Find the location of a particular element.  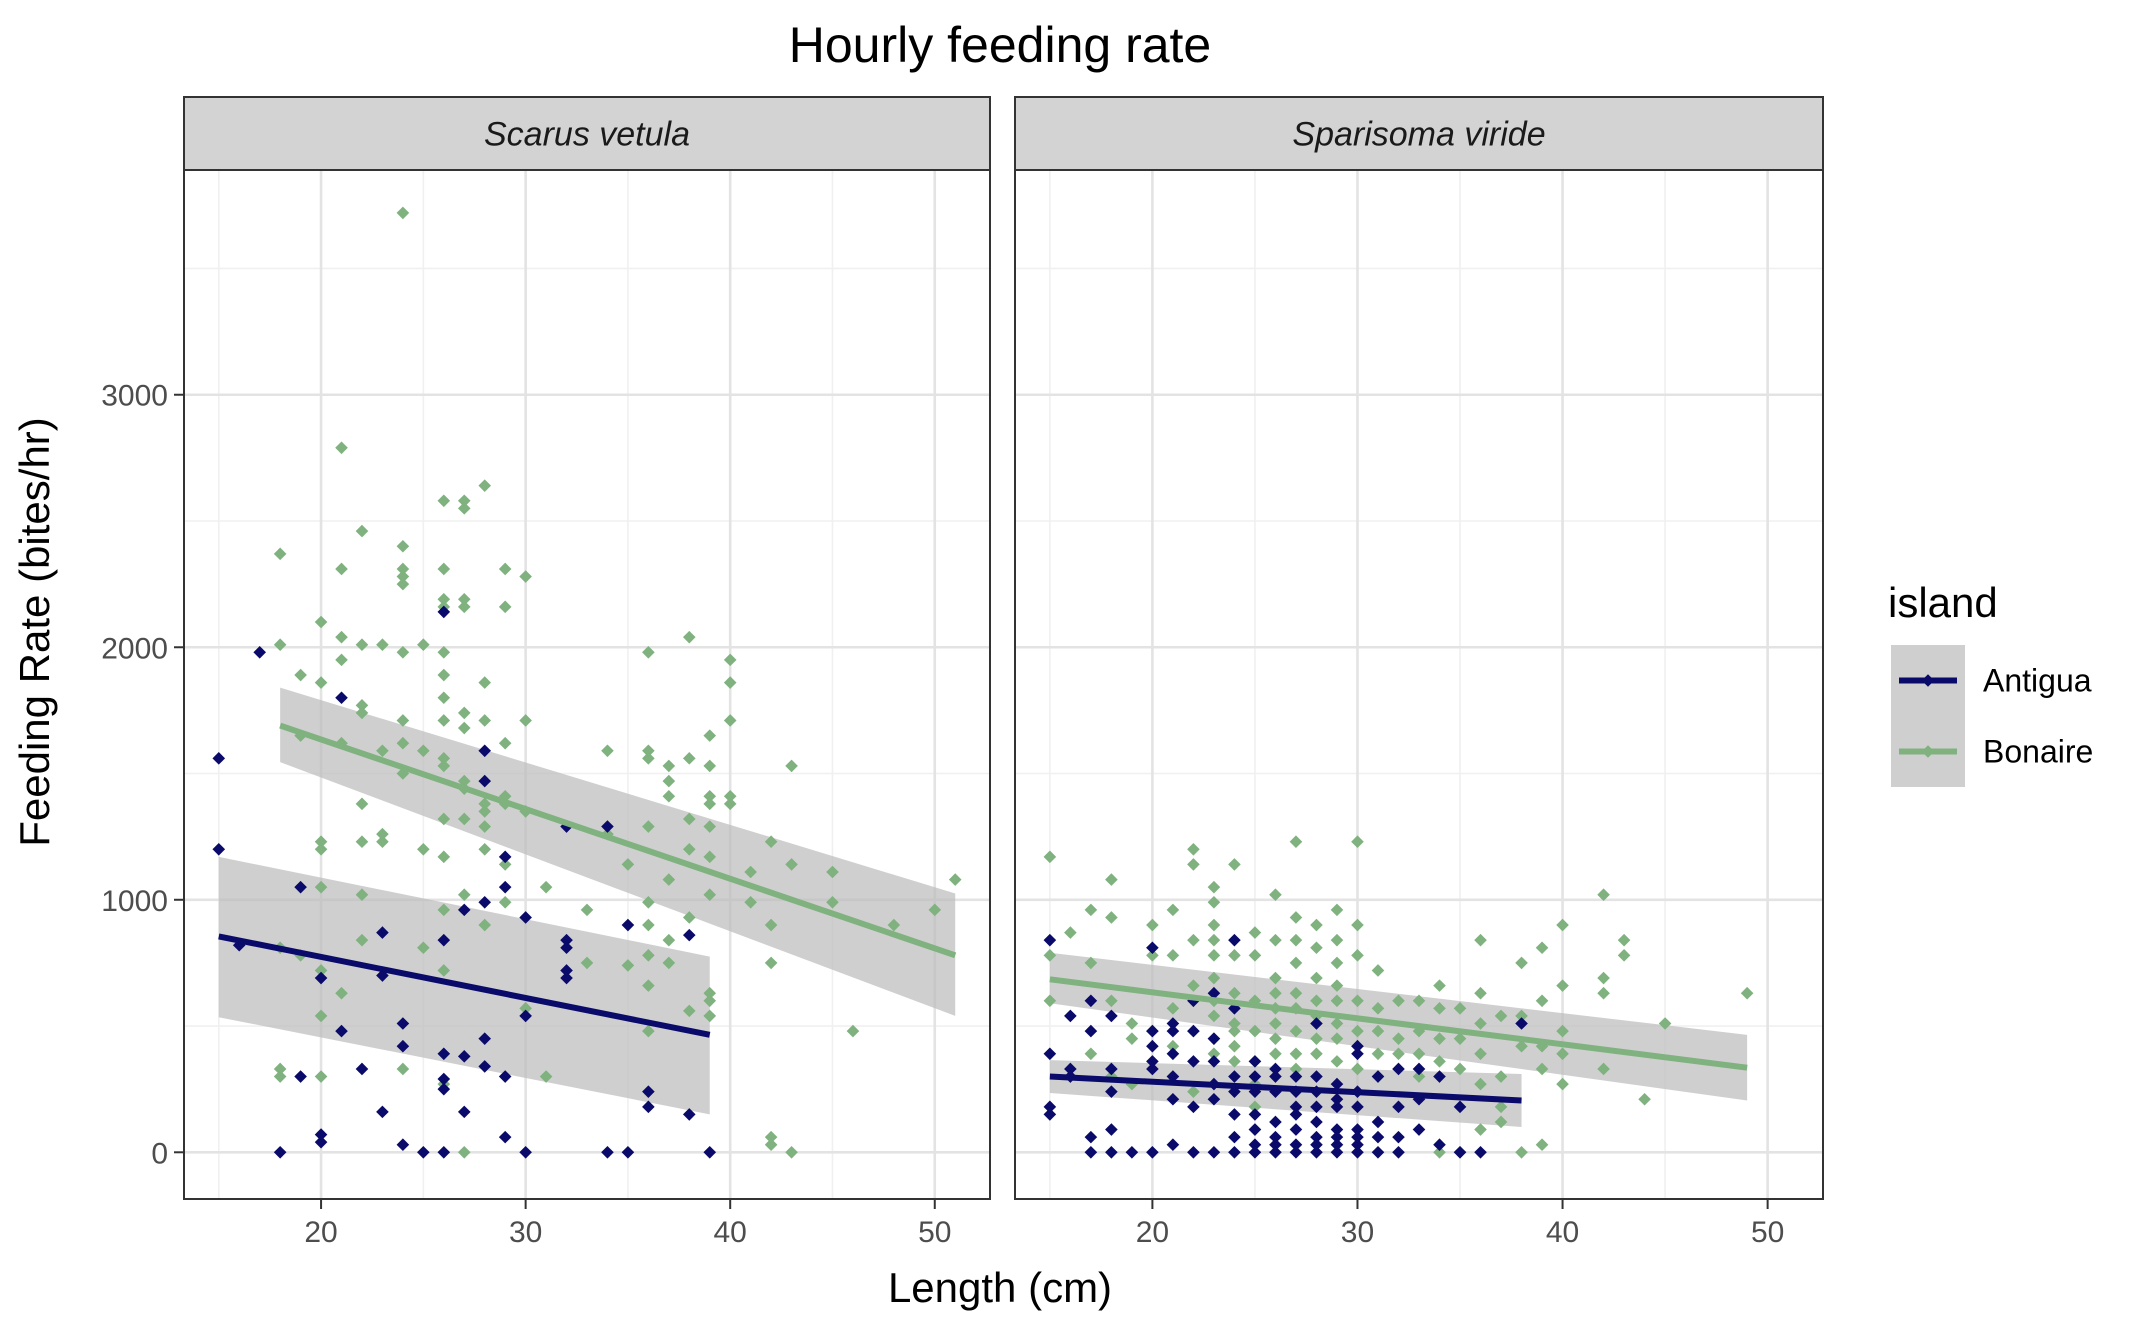

confidence-ribbon-bonaire is located at coordinates (1398, 1026).